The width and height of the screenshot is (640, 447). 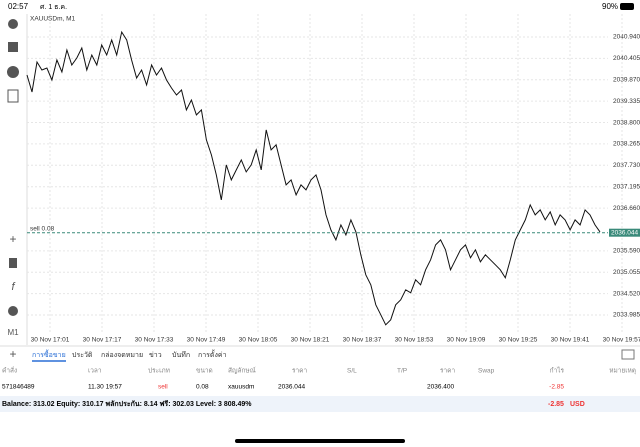 I want to click on tab: ข่าว, so click(x=155, y=355).